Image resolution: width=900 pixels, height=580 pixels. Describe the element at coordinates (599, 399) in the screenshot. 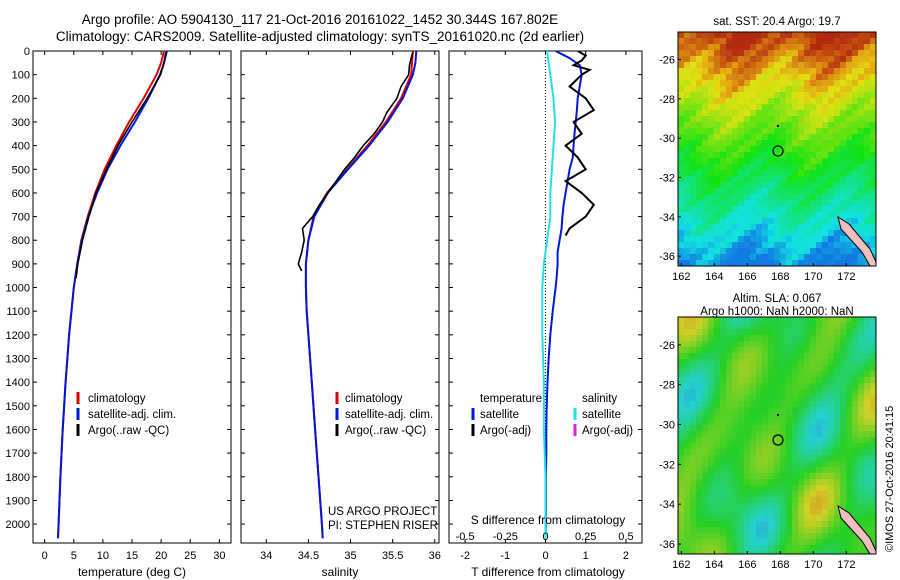

I see `legend-title-salinity: salinity` at that location.